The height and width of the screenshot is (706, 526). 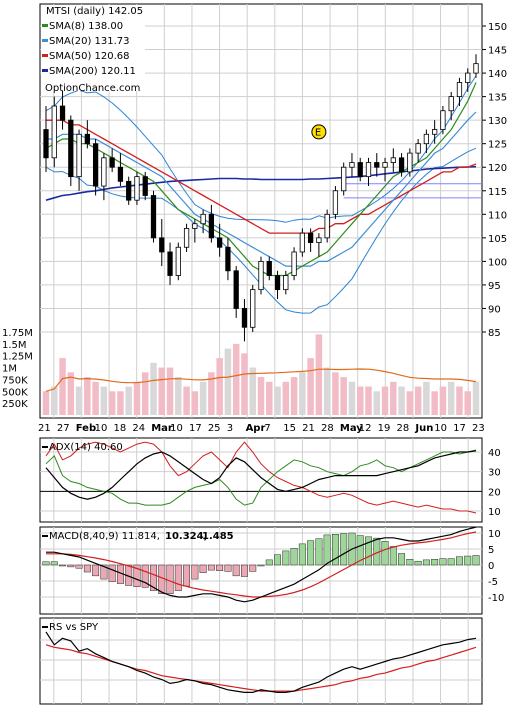 I want to click on price-tick-label: 140, so click(x=497, y=74).